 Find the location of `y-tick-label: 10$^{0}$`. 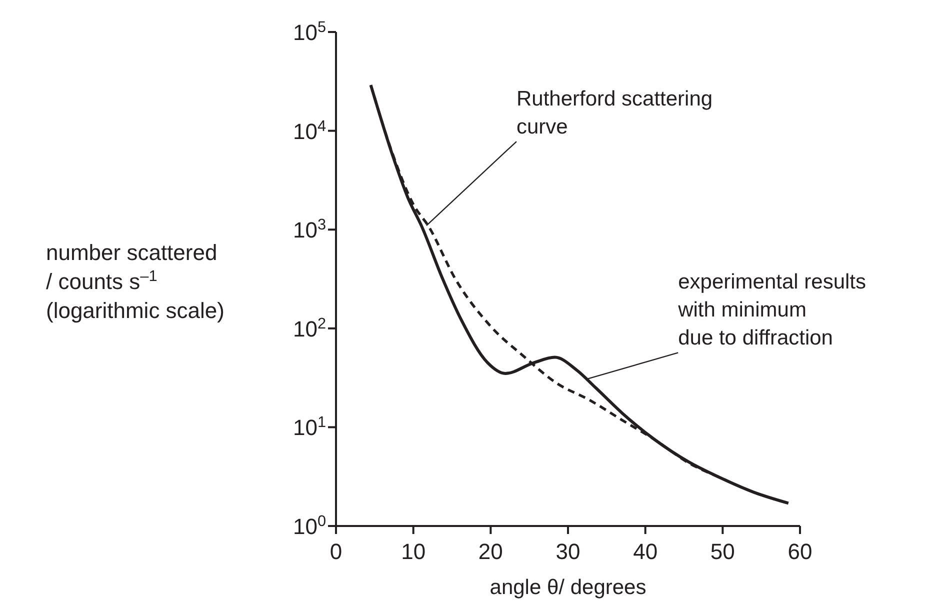

y-tick-label: 10$^{0}$ is located at coordinates (309, 525).